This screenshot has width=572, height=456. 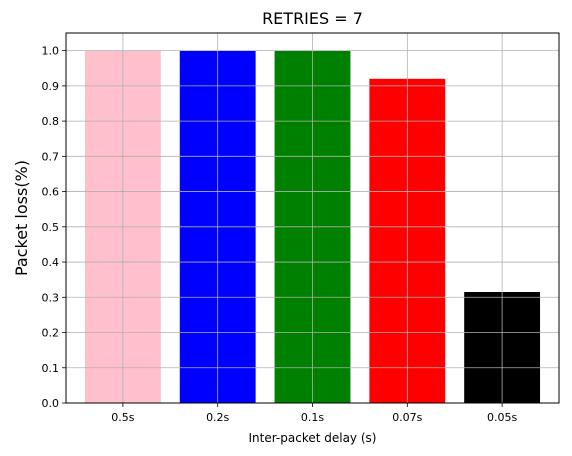 I want to click on y-tick-label: 0.2, so click(x=51, y=333).